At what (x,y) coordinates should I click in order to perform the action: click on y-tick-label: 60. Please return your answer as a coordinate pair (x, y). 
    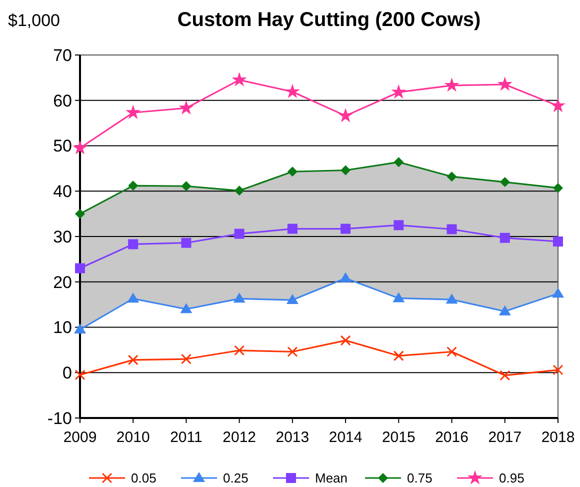
    Looking at the image, I should click on (62, 100).